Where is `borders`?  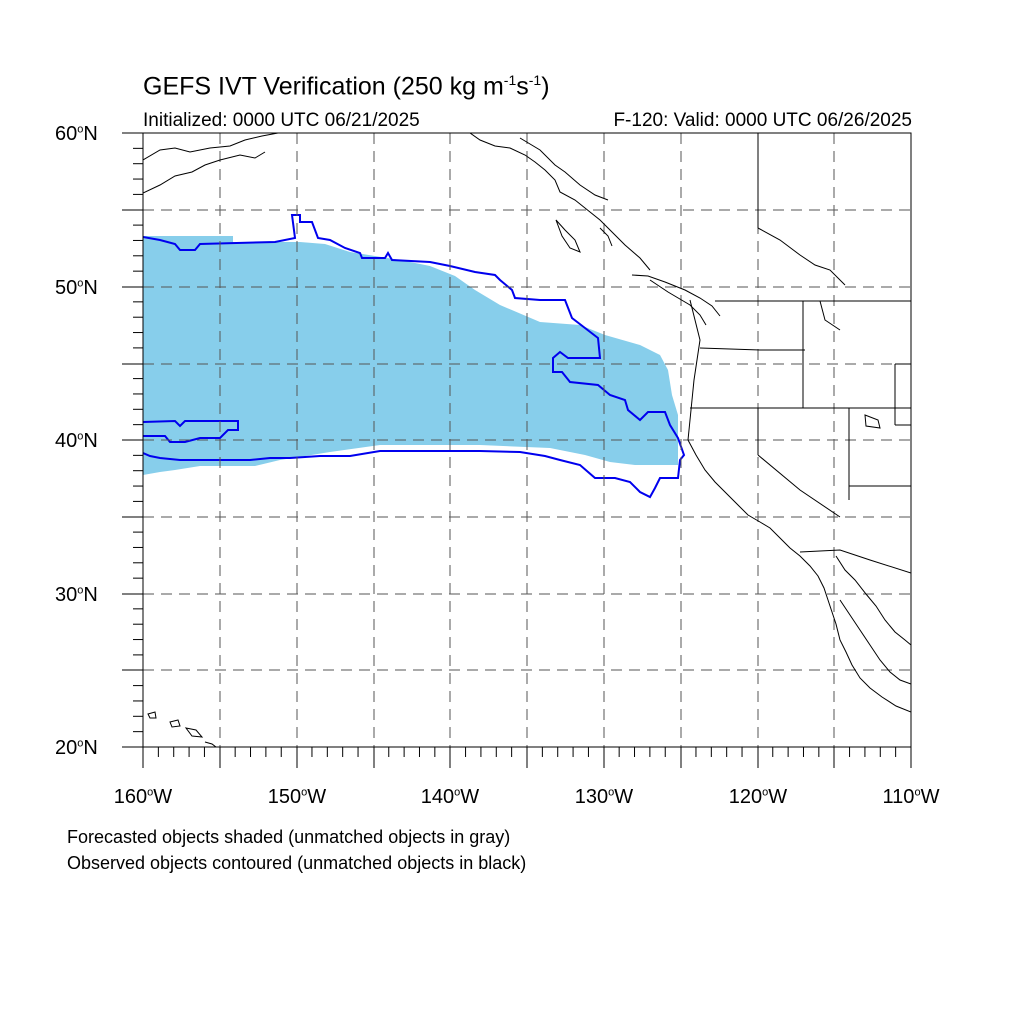
borders is located at coordinates (800, 353).